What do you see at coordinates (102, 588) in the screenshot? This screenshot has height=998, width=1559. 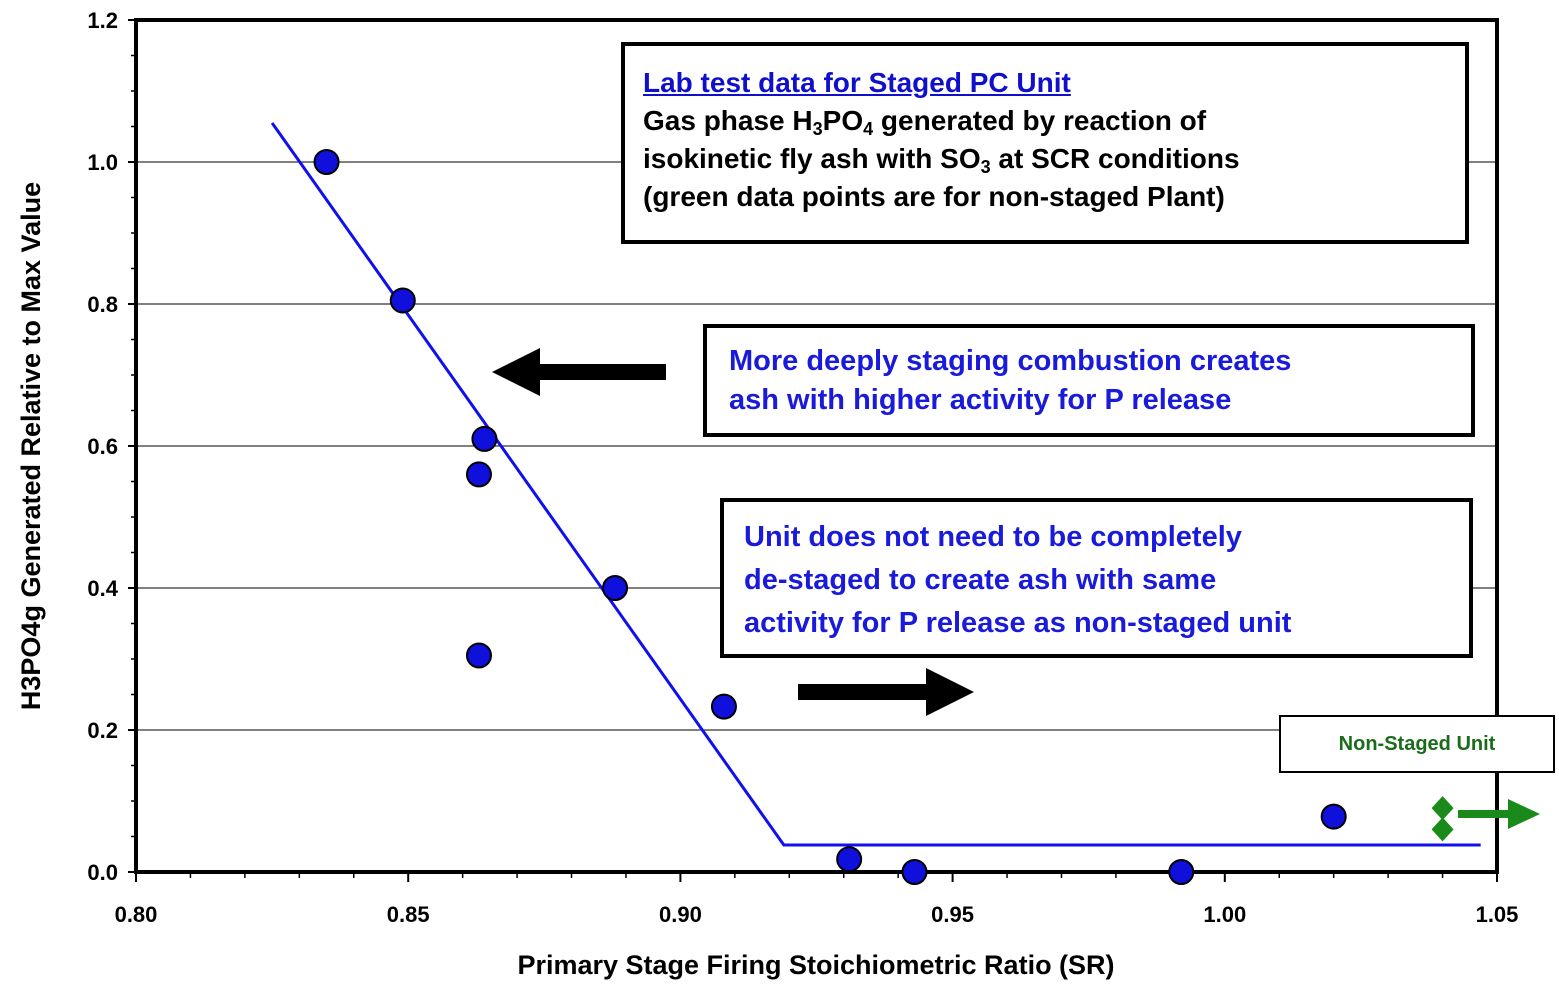 I see `y-tick-label: 0.4` at bounding box center [102, 588].